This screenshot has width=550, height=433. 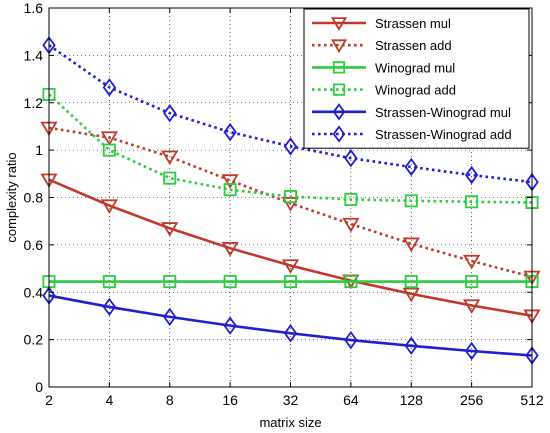 What do you see at coordinates (34, 245) in the screenshot?
I see `y-tick-label: 0.6` at bounding box center [34, 245].